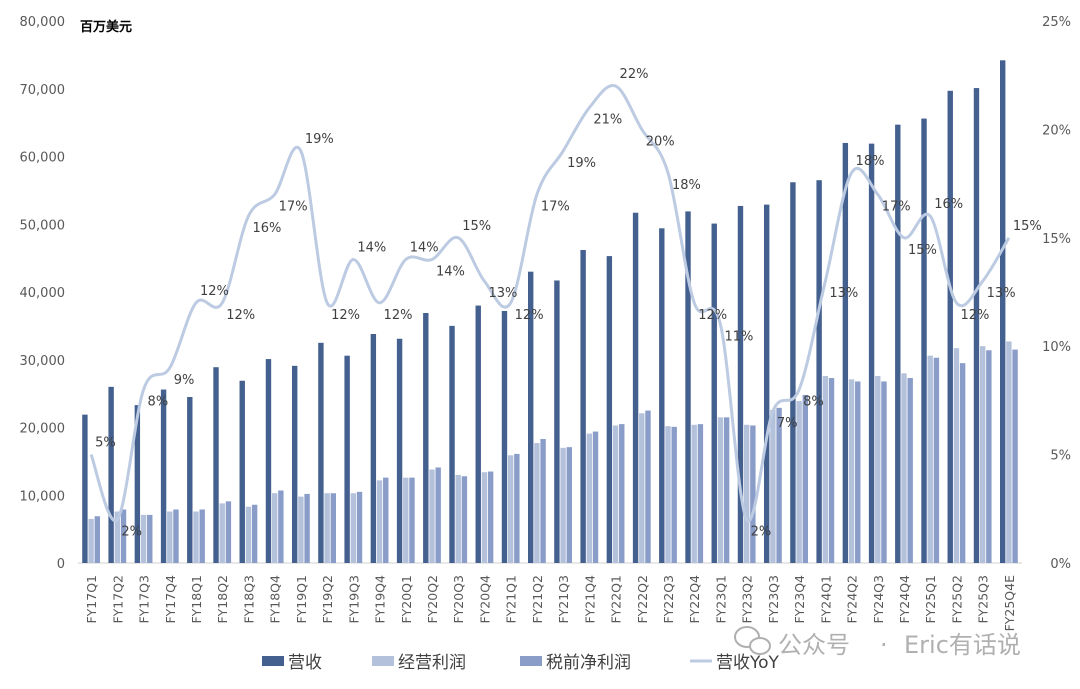 This screenshot has width=1080, height=689. What do you see at coordinates (196, 599) in the screenshot?
I see `x-category-label: FY18Q1` at bounding box center [196, 599].